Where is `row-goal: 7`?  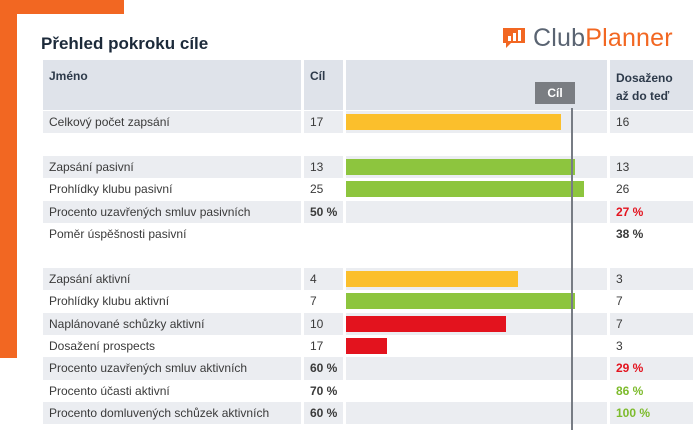
row-goal: 7 is located at coordinates (313, 301).